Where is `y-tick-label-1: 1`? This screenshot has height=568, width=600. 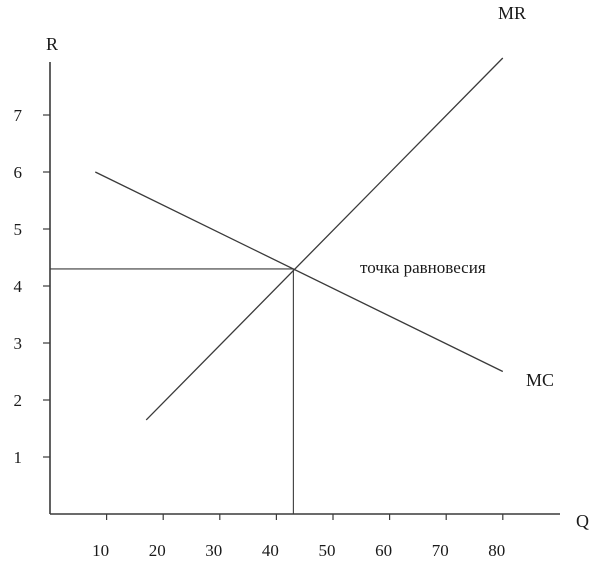 y-tick-label-1: 1 is located at coordinates (18, 457).